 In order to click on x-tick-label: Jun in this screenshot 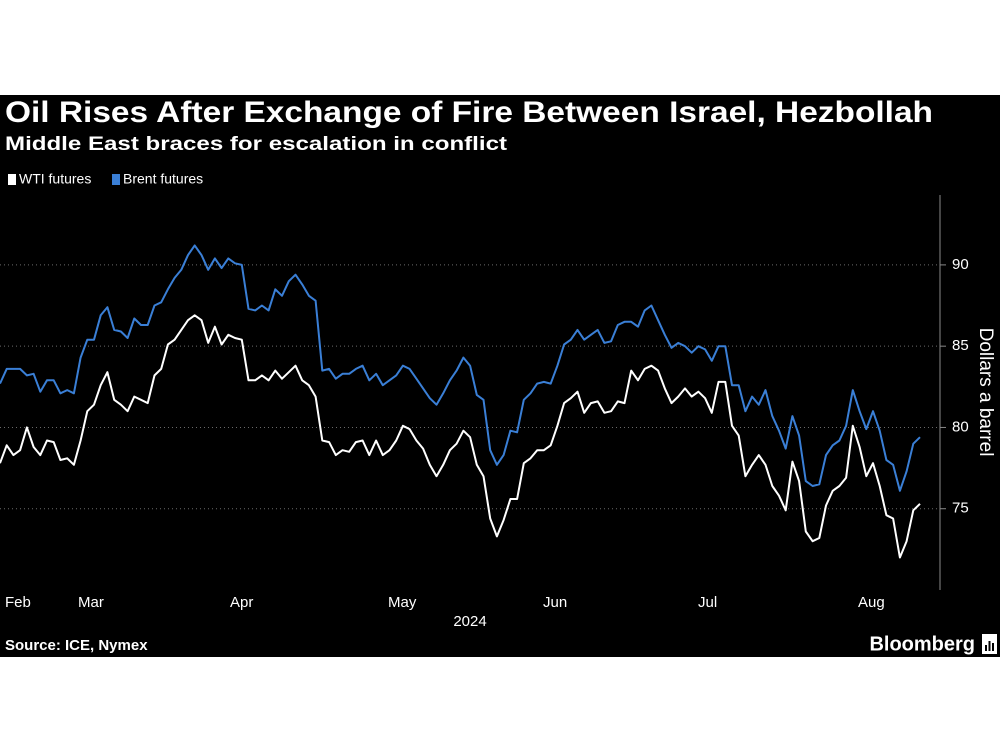, I will do `click(555, 602)`.